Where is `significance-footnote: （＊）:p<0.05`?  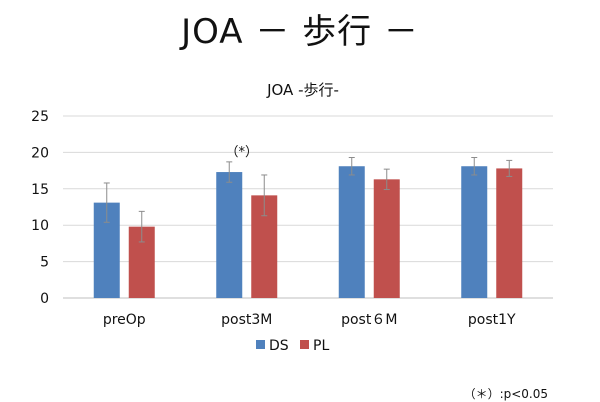 significance-footnote: （＊）:p<0.05 is located at coordinates (505, 394).